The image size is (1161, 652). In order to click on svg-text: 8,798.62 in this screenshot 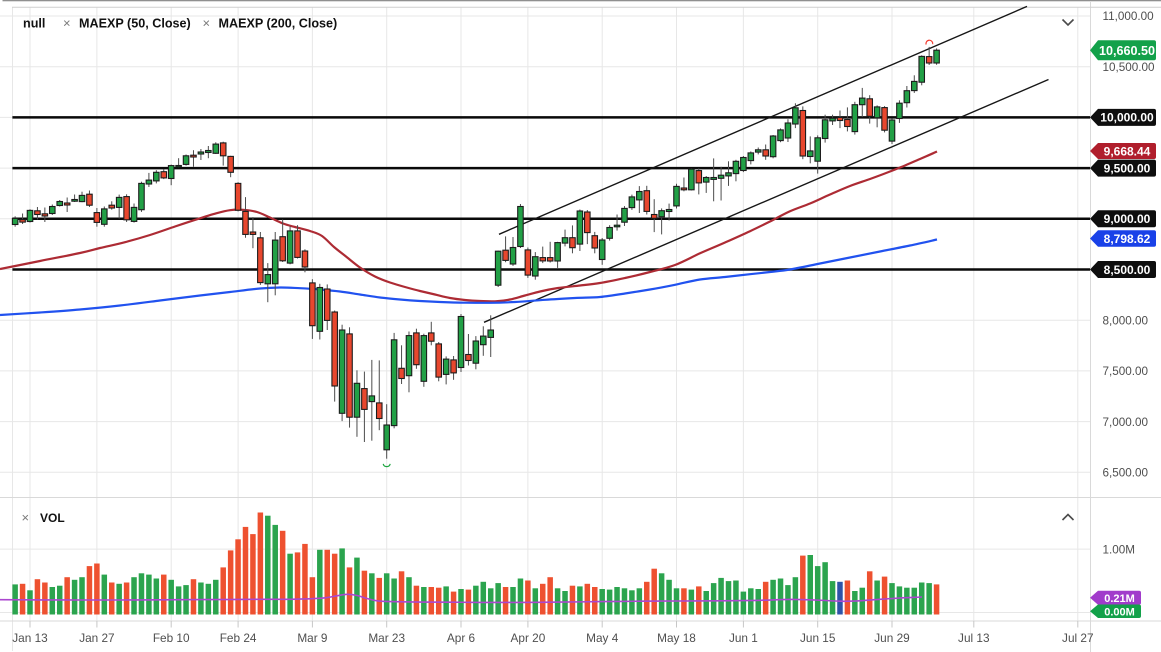, I will do `click(1127, 239)`.